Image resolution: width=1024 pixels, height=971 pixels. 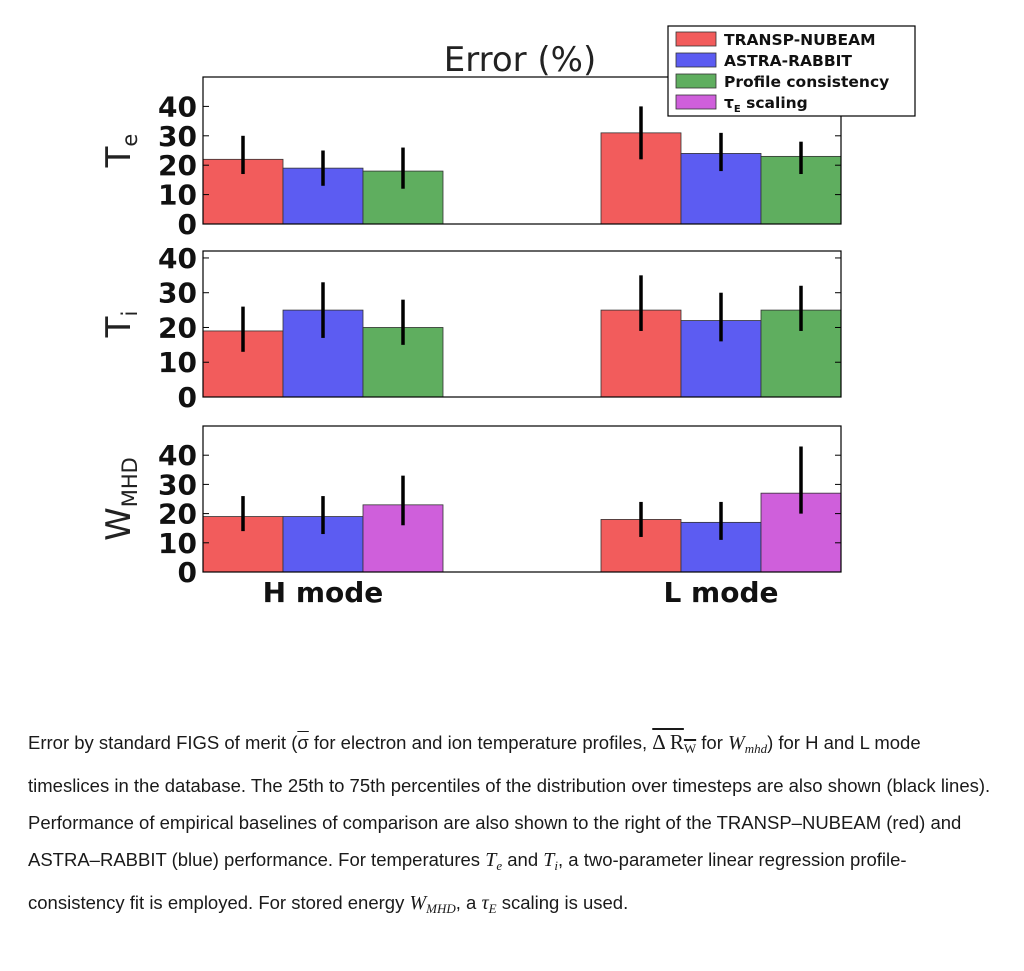 What do you see at coordinates (788, 61) in the screenshot?
I see `legend-label: ASTRA-RABBIT` at bounding box center [788, 61].